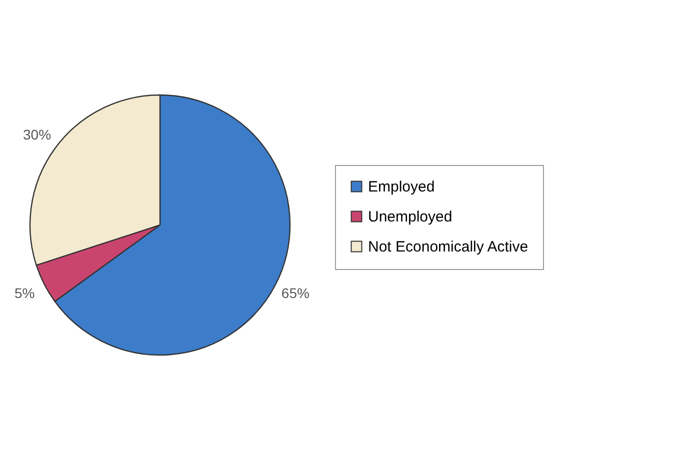 This screenshot has height=466, width=697. What do you see at coordinates (448, 247) in the screenshot?
I see `legend-label: Not Economically Active` at bounding box center [448, 247].